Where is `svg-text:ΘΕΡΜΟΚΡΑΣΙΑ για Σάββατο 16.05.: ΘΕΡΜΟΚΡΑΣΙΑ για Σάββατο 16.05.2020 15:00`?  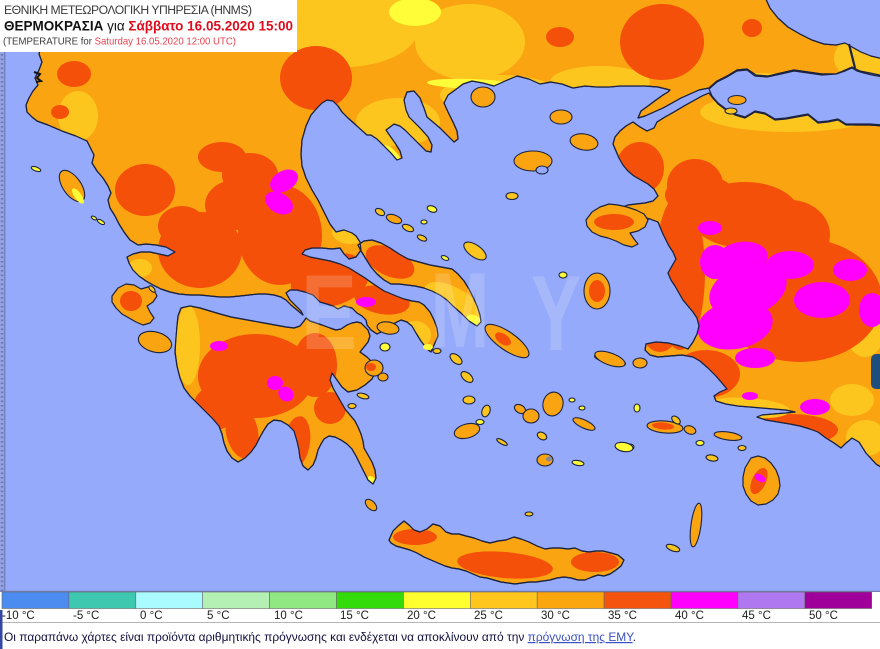 svg-text:ΘΕΡΜΟΚΡΑΣΙΑ για Σάββατο 16.05.: ΘΕΡΜΟΚΡΑΣΙΑ για Σάββατο 16.05.2020 15:00 is located at coordinates (148, 26).